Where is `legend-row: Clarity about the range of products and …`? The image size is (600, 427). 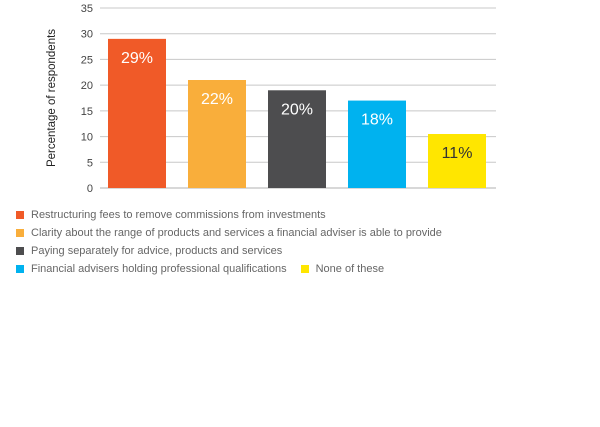
legend-row: Clarity about the range of products and … is located at coordinates (306, 233).